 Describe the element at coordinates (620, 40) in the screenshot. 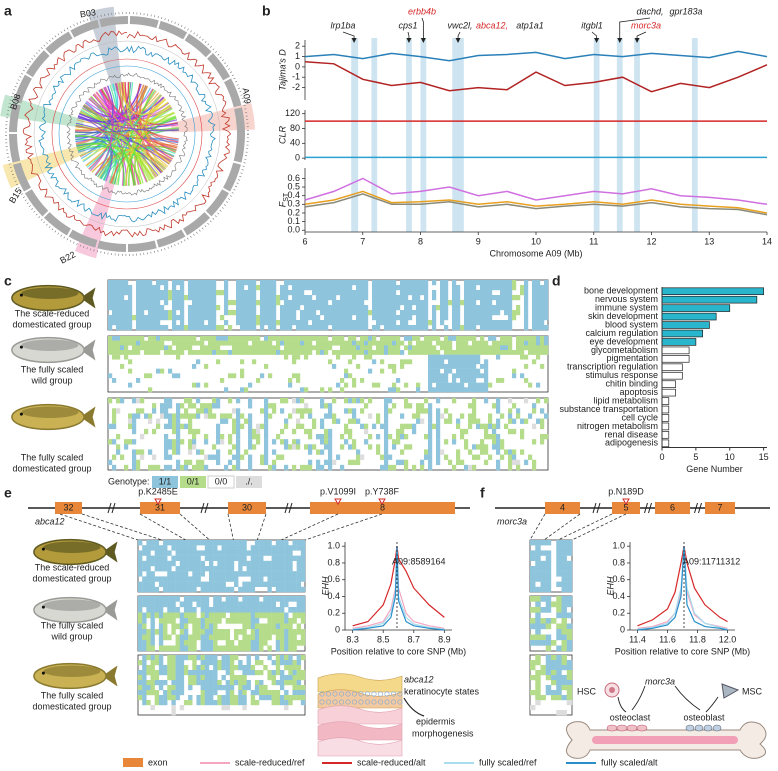

I see `arrow-head` at that location.